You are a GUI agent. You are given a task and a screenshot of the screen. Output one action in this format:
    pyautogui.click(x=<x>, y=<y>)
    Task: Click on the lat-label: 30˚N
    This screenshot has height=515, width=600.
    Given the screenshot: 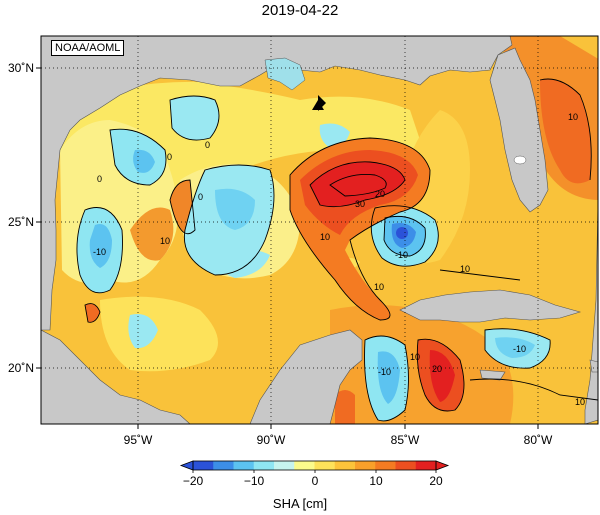 What is the action you would take?
    pyautogui.click(x=21, y=68)
    